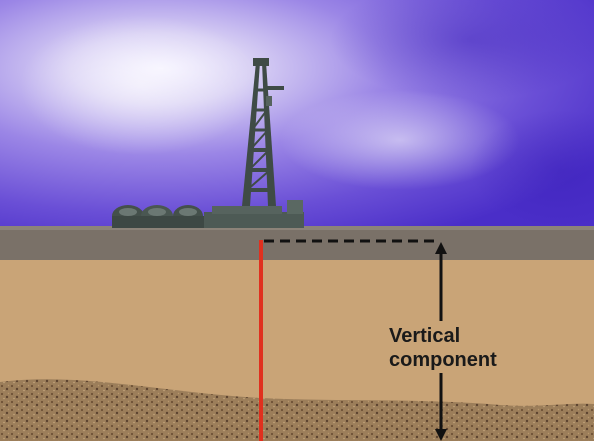  What do you see at coordinates (297, 410) in the screenshot?
I see `gravel-layer` at bounding box center [297, 410].